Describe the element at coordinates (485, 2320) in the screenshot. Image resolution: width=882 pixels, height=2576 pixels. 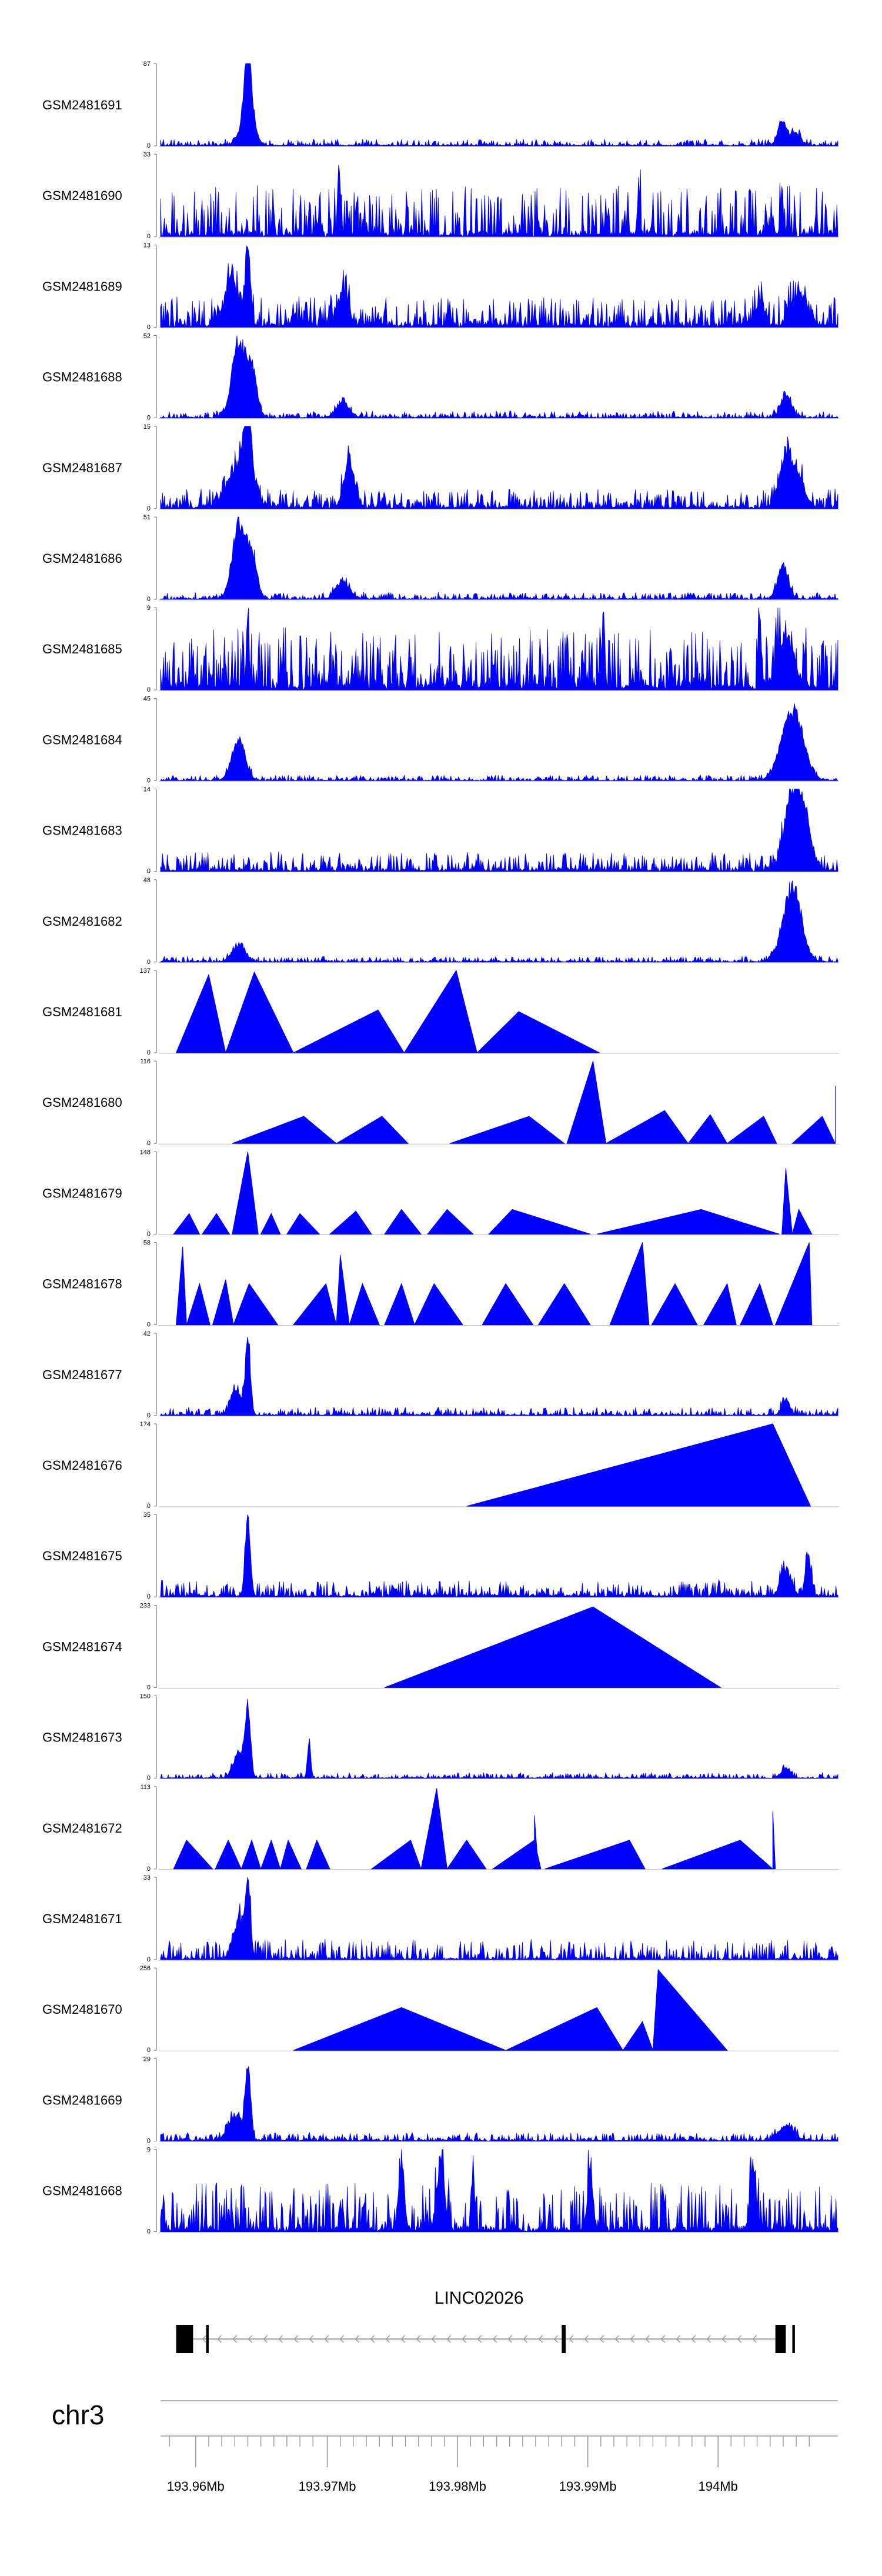
I see `gene-track: LINC02026` at that location.